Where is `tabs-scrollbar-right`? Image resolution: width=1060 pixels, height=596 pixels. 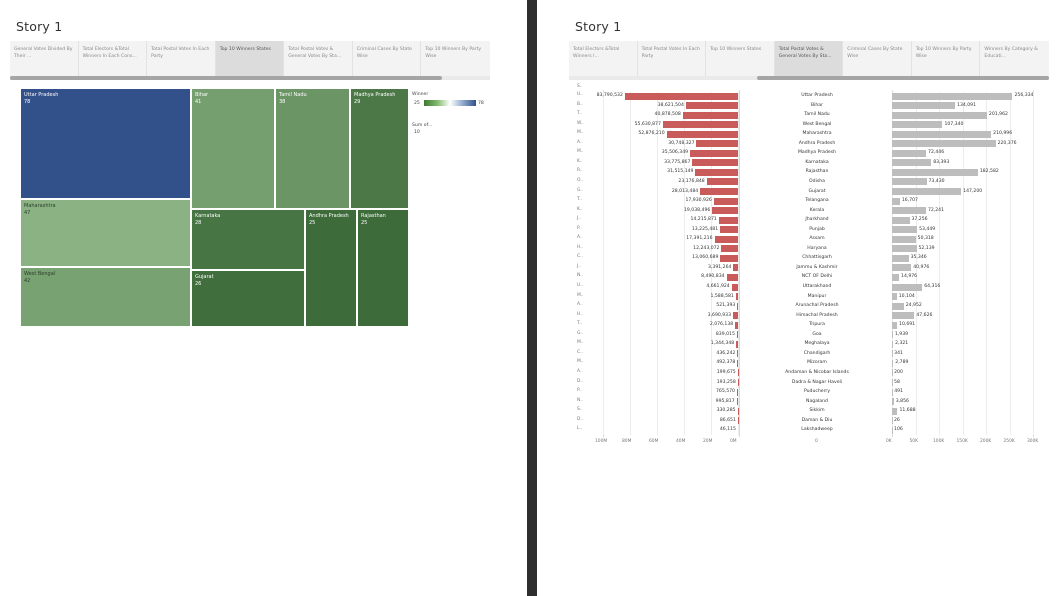 tabs-scrollbar-right is located at coordinates (809, 78).